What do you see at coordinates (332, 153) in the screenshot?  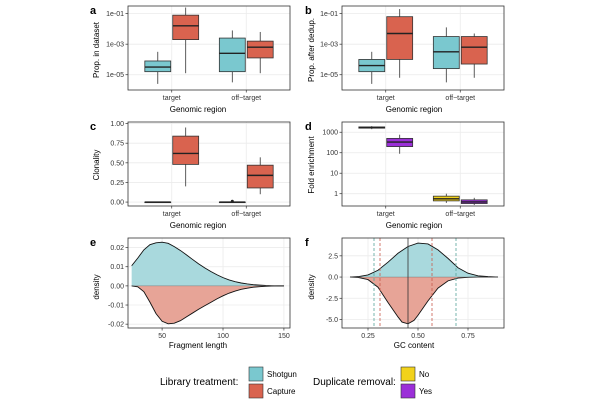 I see `panel-d-ytick-label: 100` at bounding box center [332, 153].